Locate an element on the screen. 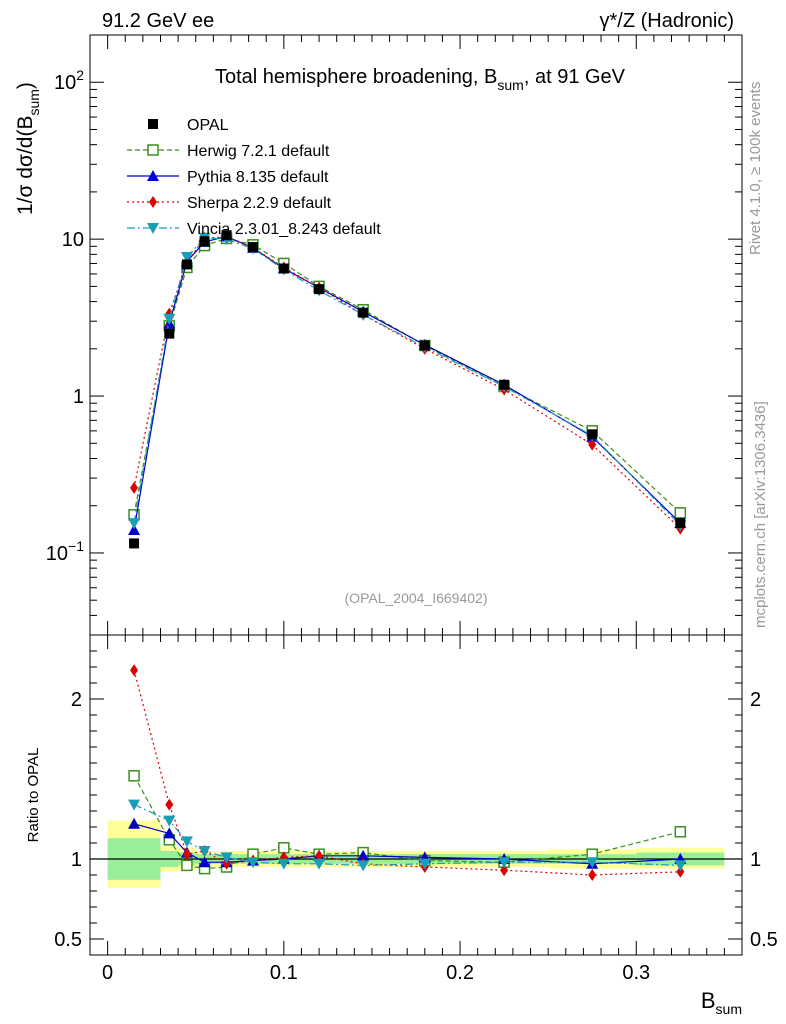 This screenshot has width=786, height=1024. y-axis-label: 1/σ dσ/d(Bsum) is located at coordinates (28, 148).